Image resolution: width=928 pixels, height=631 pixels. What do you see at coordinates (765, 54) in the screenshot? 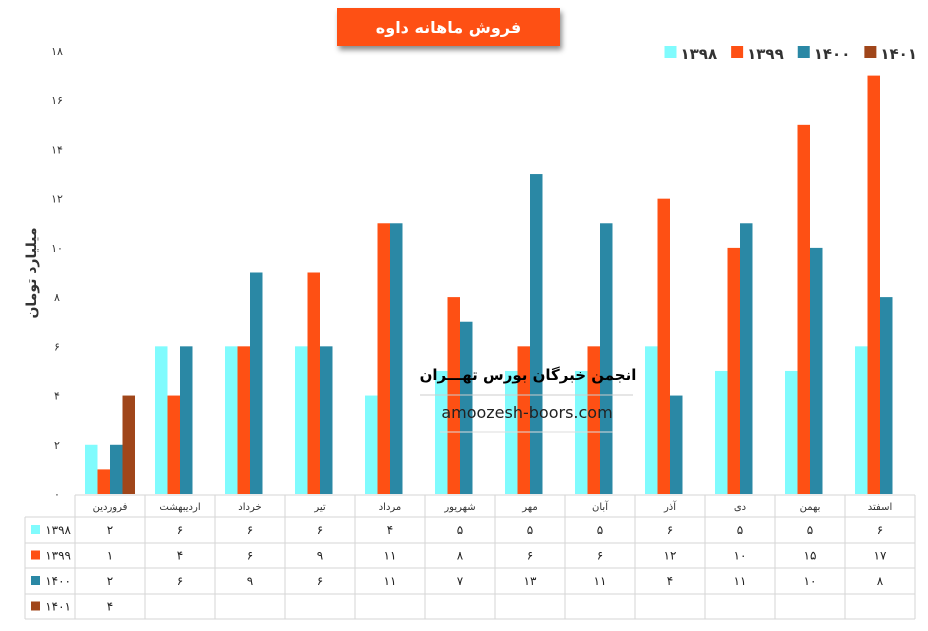
I see `legend-label: ۱۳۹۹` at bounding box center [765, 54].